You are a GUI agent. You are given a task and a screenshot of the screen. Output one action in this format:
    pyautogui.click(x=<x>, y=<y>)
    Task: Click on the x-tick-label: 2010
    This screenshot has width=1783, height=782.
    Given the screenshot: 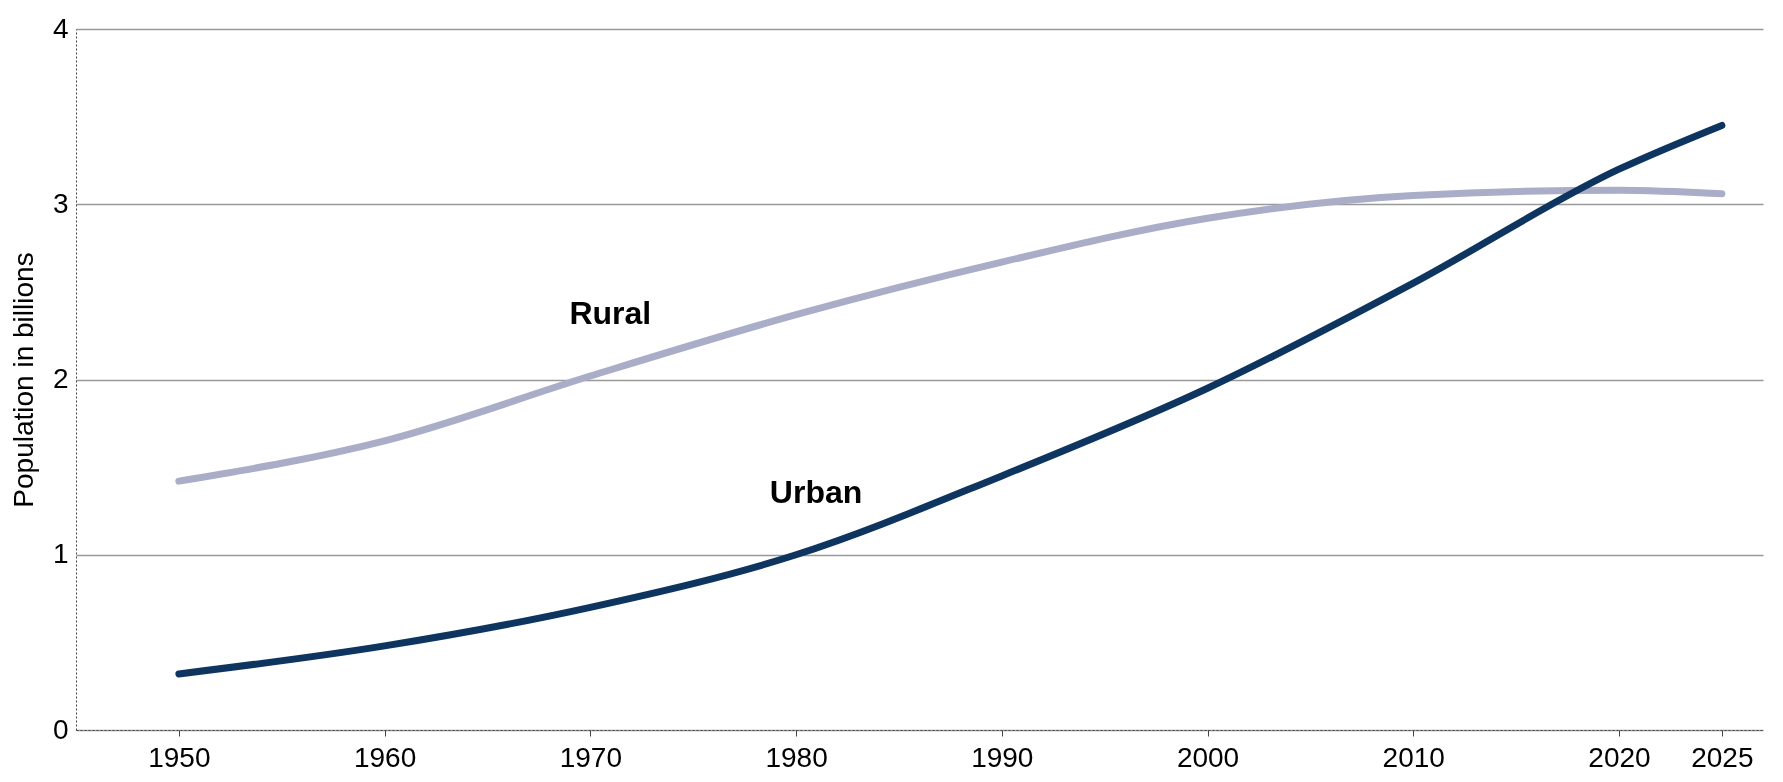 What is the action you would take?
    pyautogui.click(x=1413, y=757)
    